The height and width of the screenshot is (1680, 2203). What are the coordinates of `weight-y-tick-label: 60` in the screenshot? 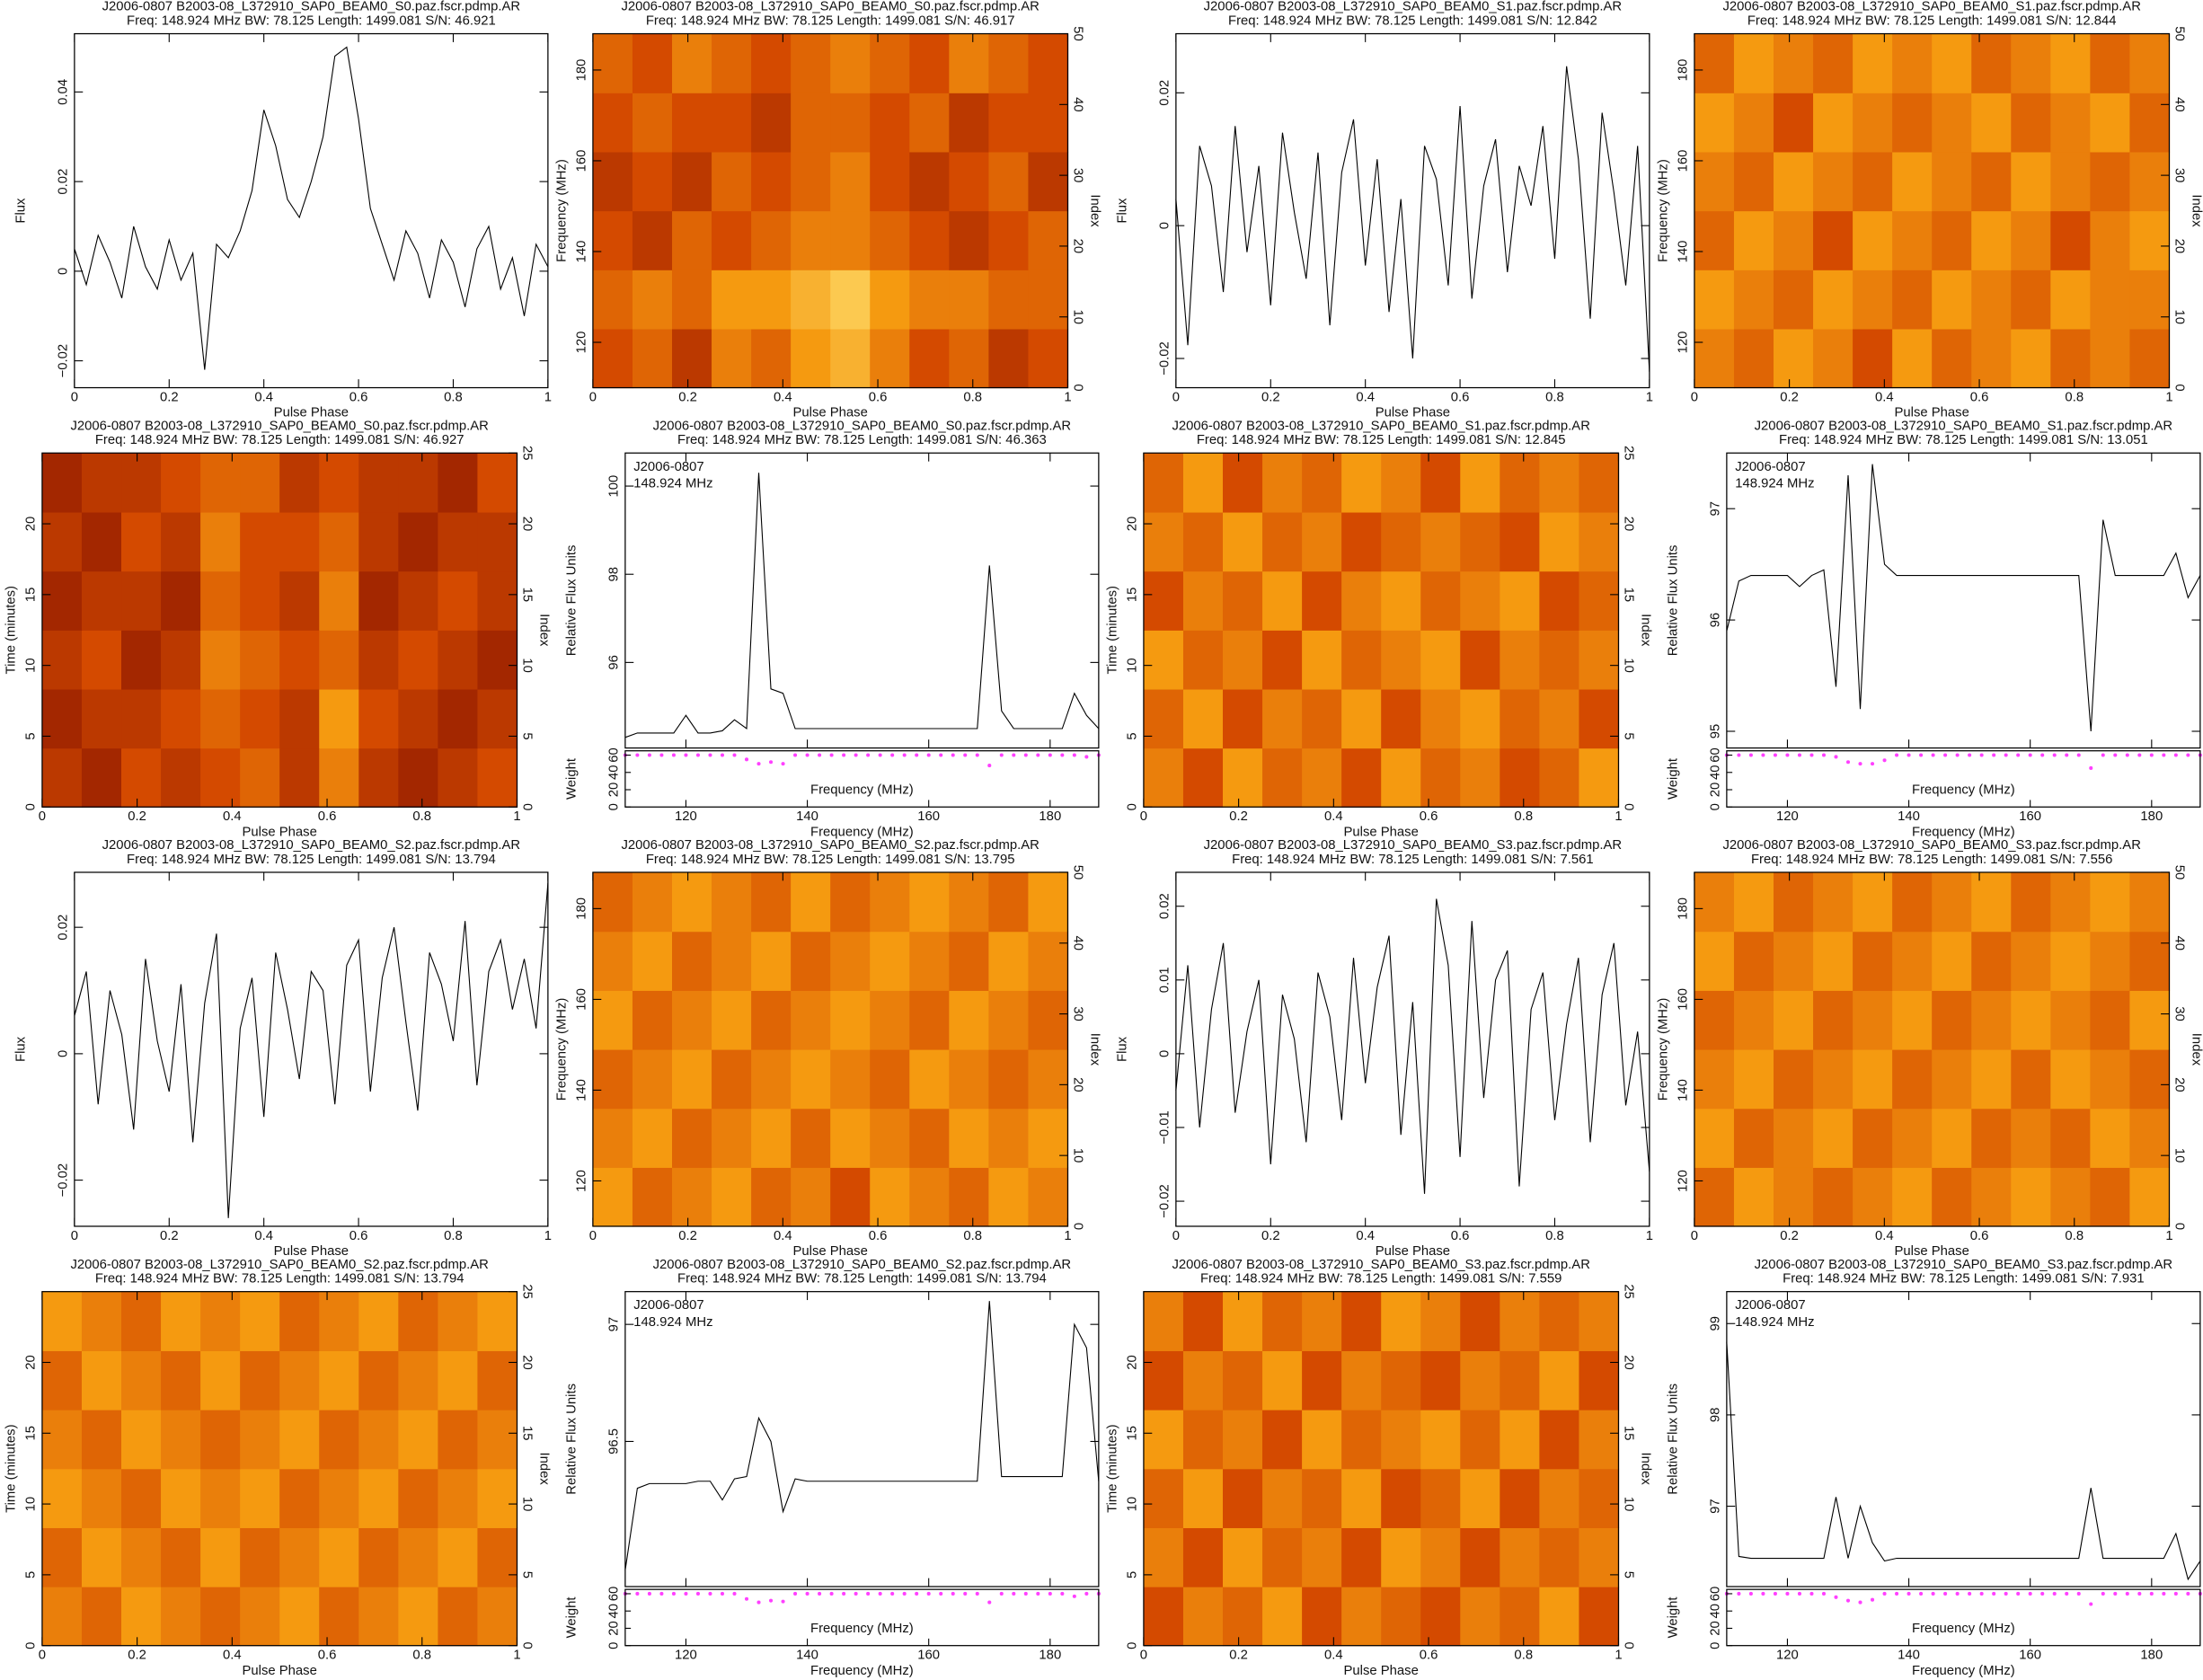 It's located at (613, 755).